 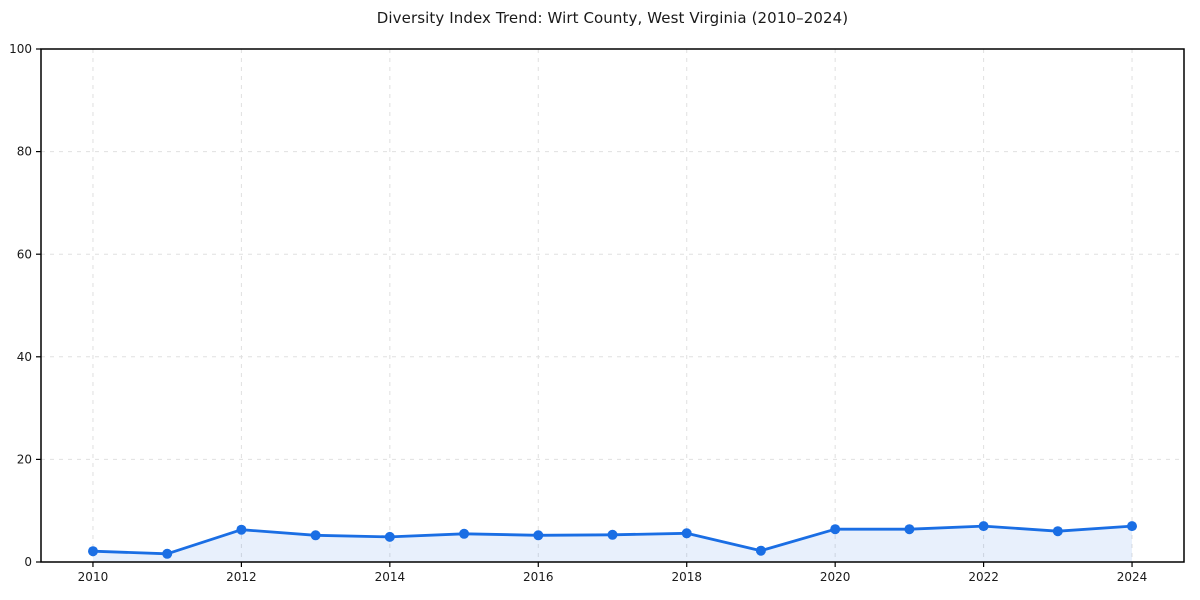 I want to click on x-tick-label: 2012, so click(x=241, y=577).